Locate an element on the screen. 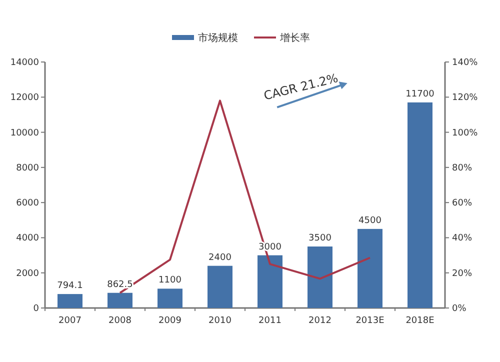 This screenshot has height=362, width=500. y2-tick-label: 140% is located at coordinates (465, 63).